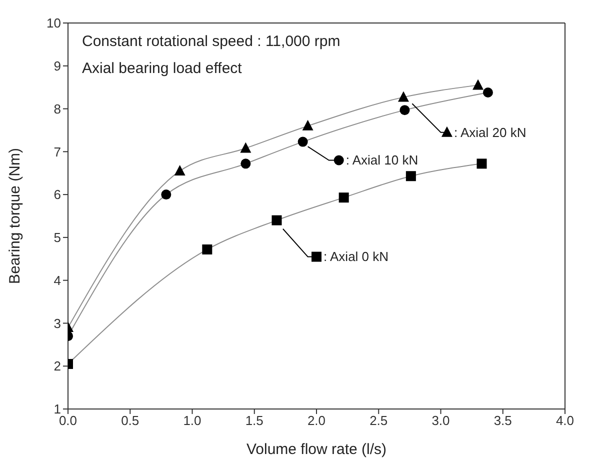  Describe the element at coordinates (503, 420) in the screenshot. I see `x-tick-label: 3.5` at that location.